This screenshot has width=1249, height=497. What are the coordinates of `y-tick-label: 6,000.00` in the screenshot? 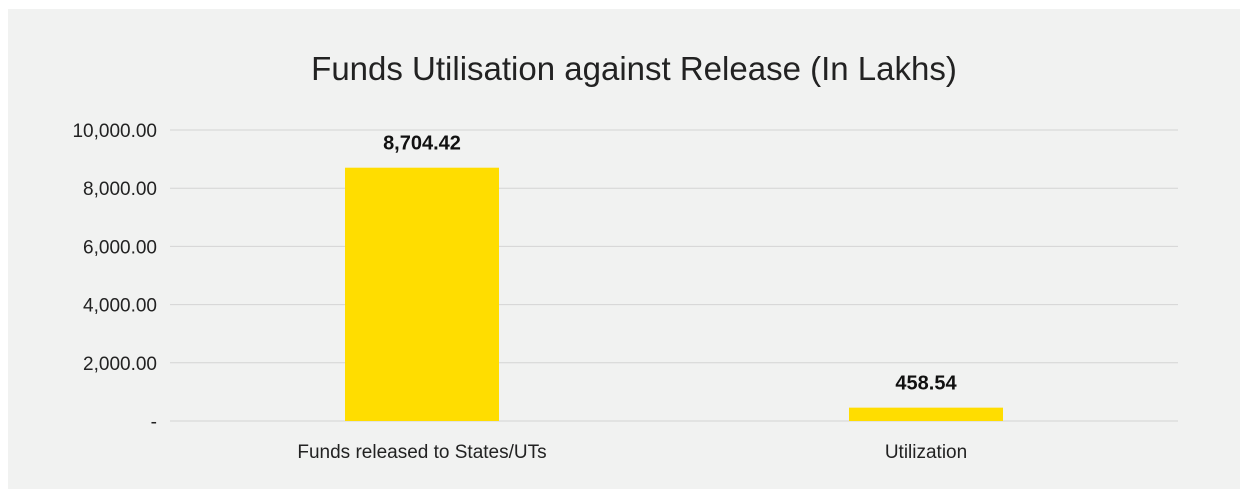 It's located at (120, 247).